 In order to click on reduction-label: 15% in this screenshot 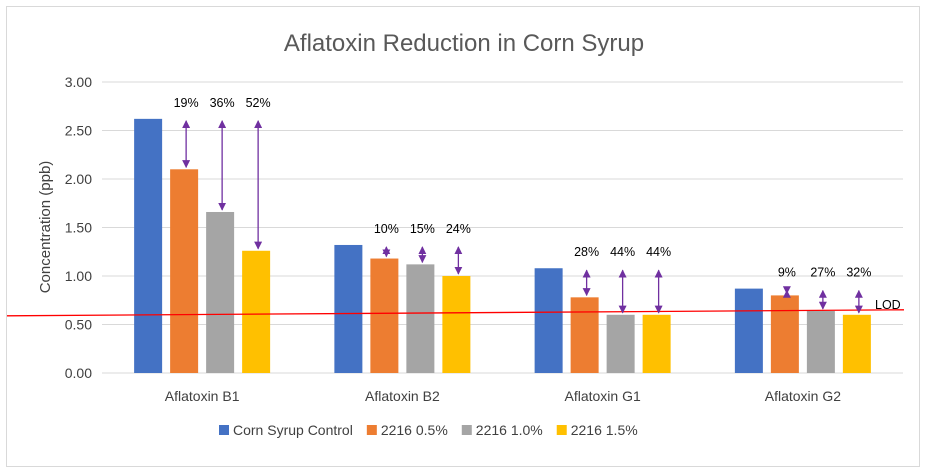, I will do `click(422, 229)`.